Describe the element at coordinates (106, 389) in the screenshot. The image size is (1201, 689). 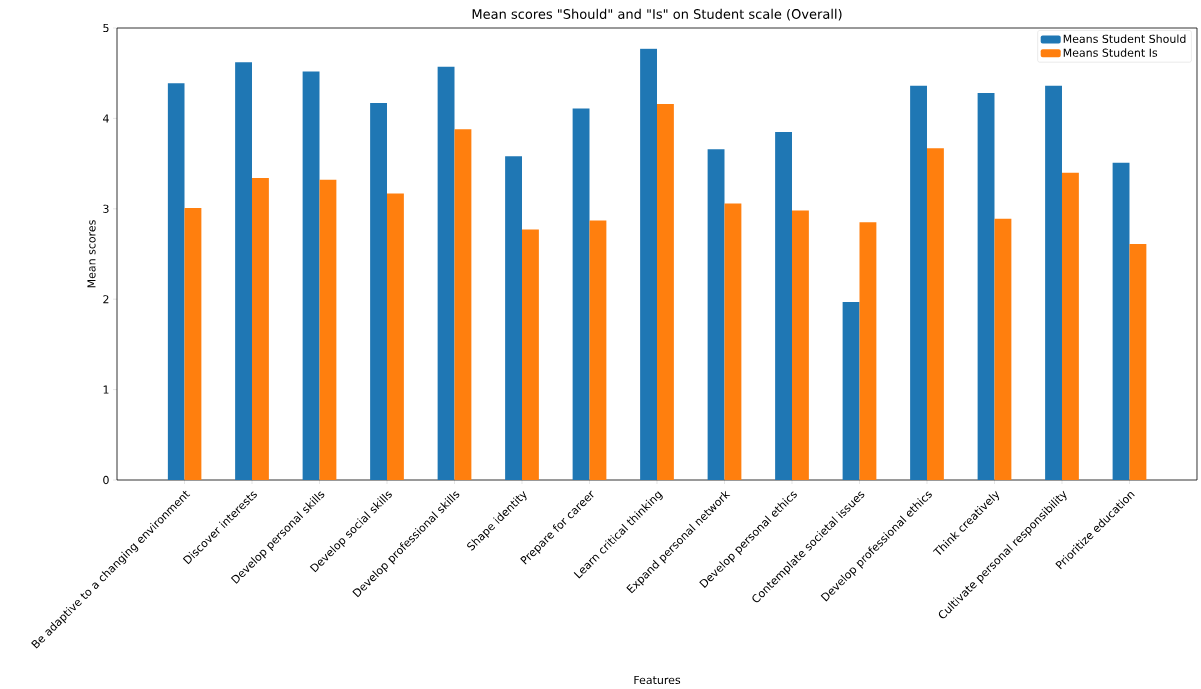
I see `y-tick-label: 1` at that location.